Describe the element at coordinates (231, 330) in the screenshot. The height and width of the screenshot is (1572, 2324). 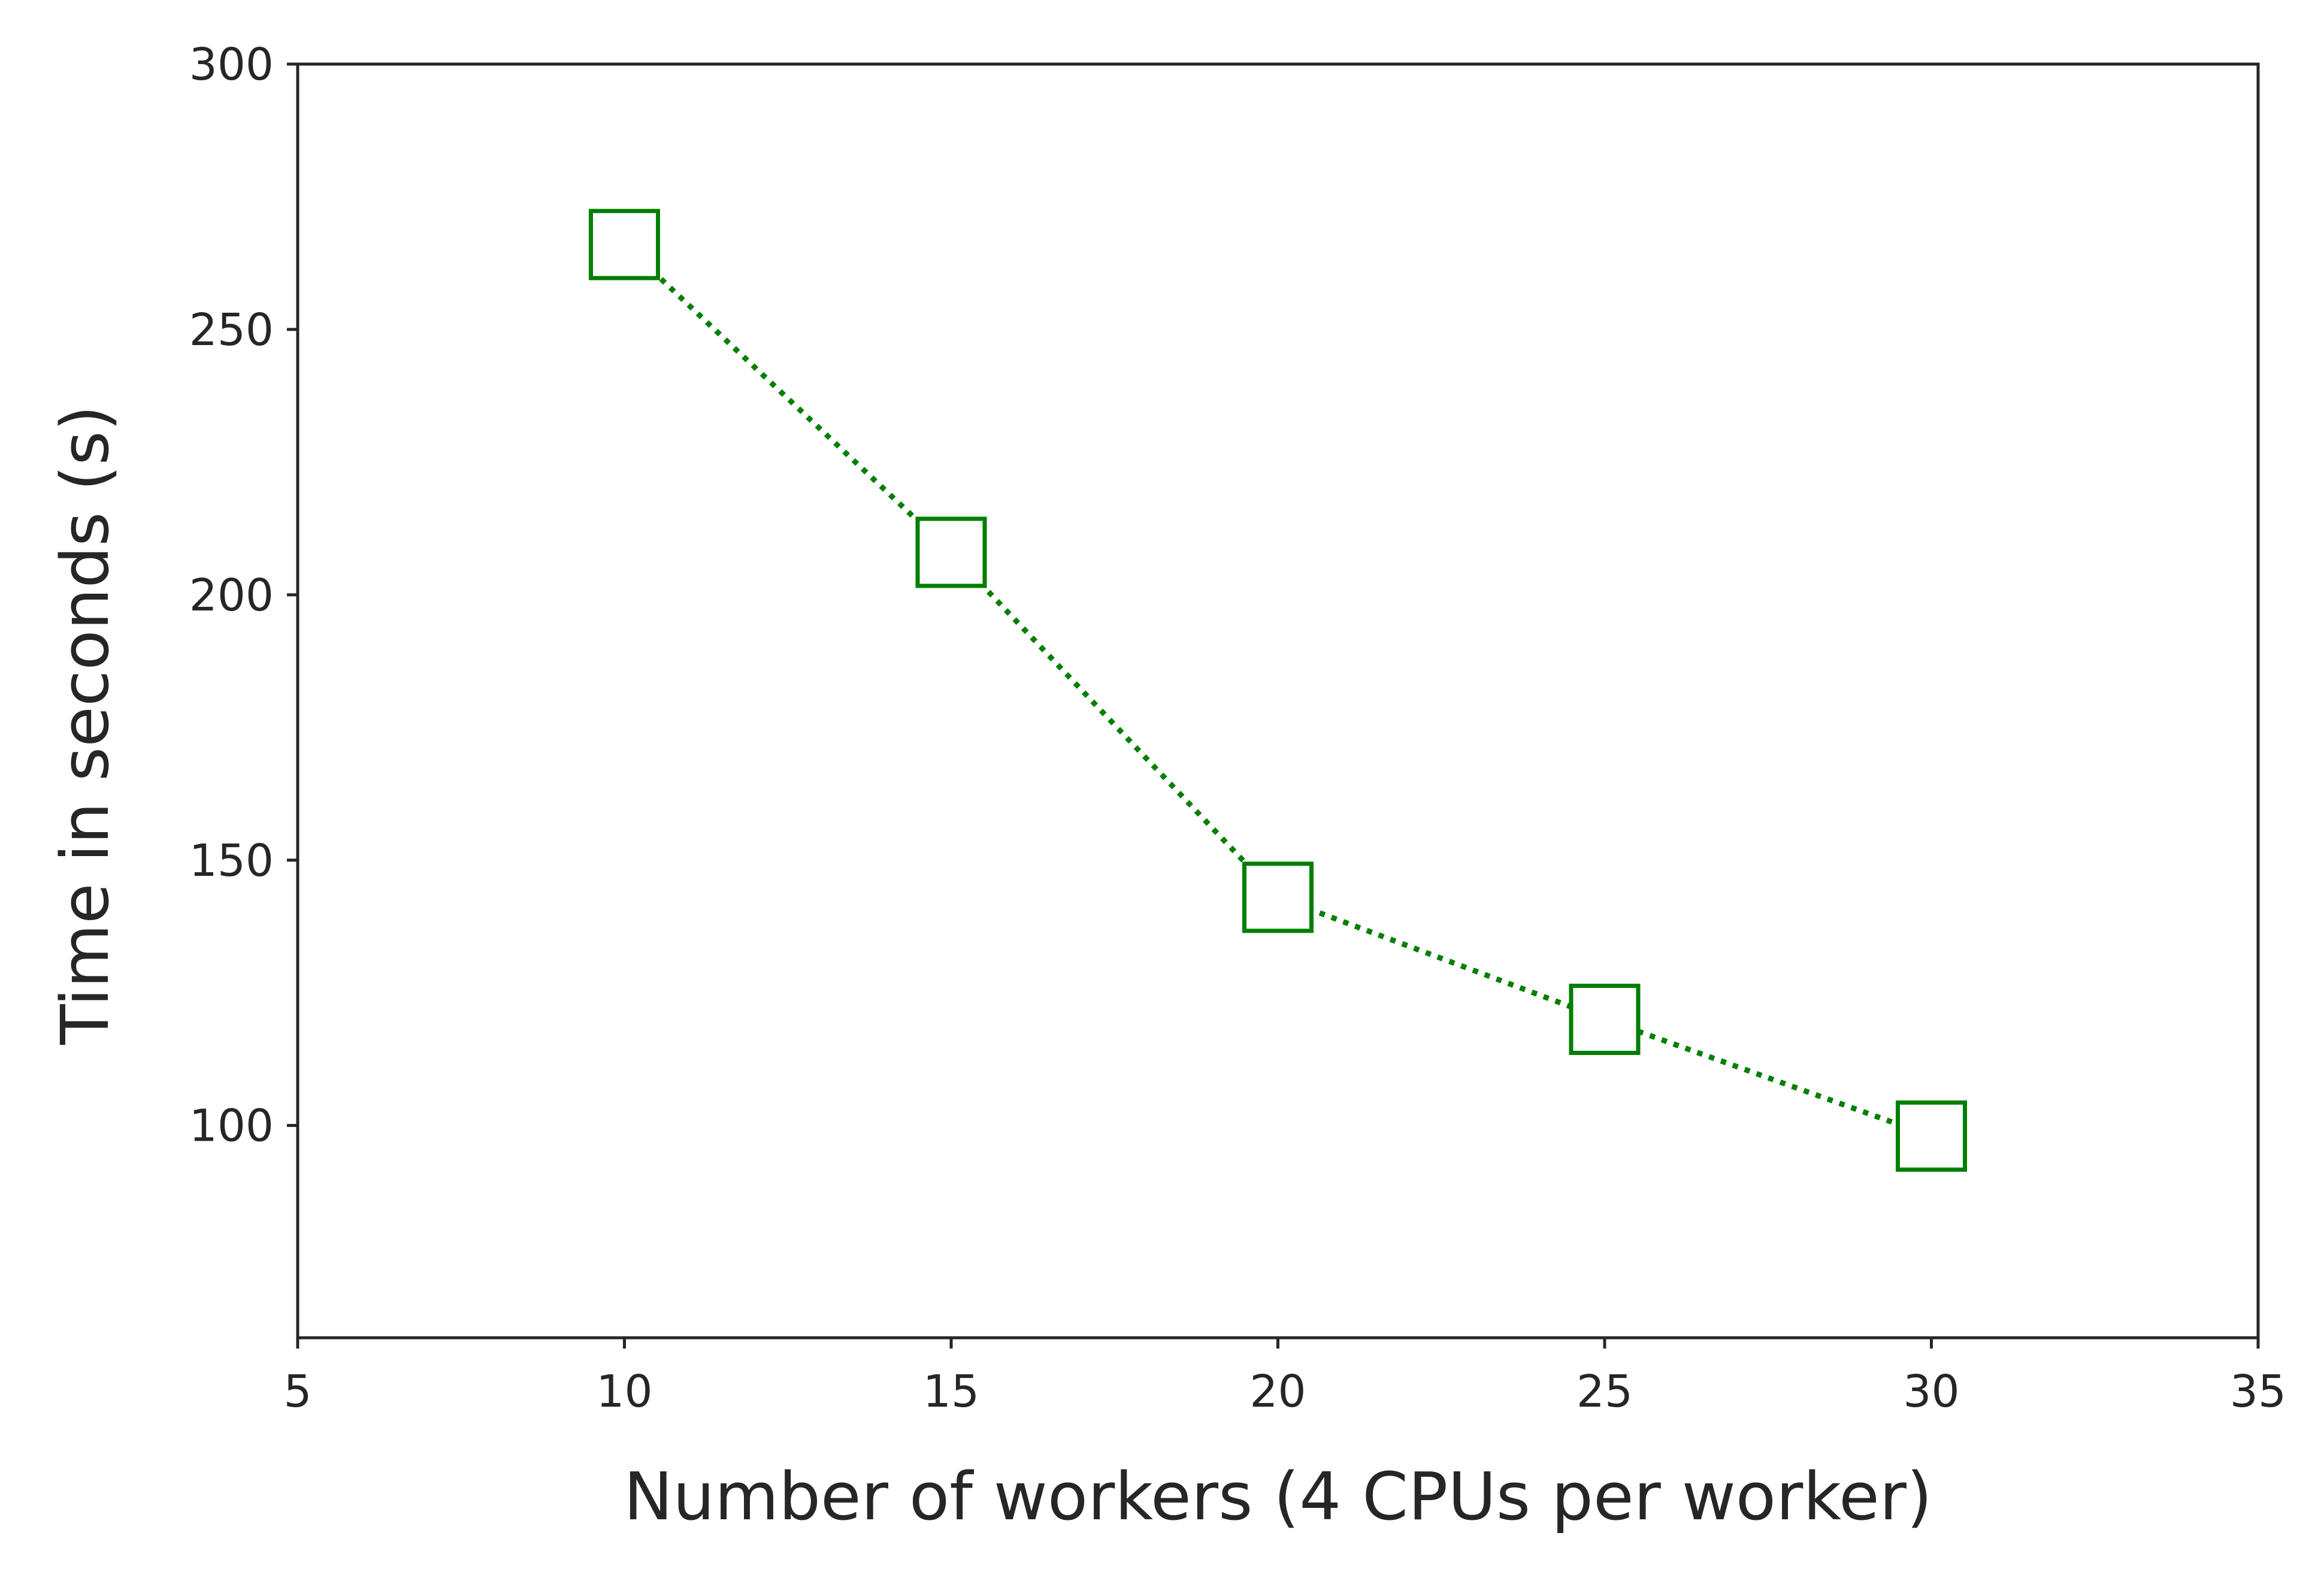
I see `y-tick-label: 250` at that location.